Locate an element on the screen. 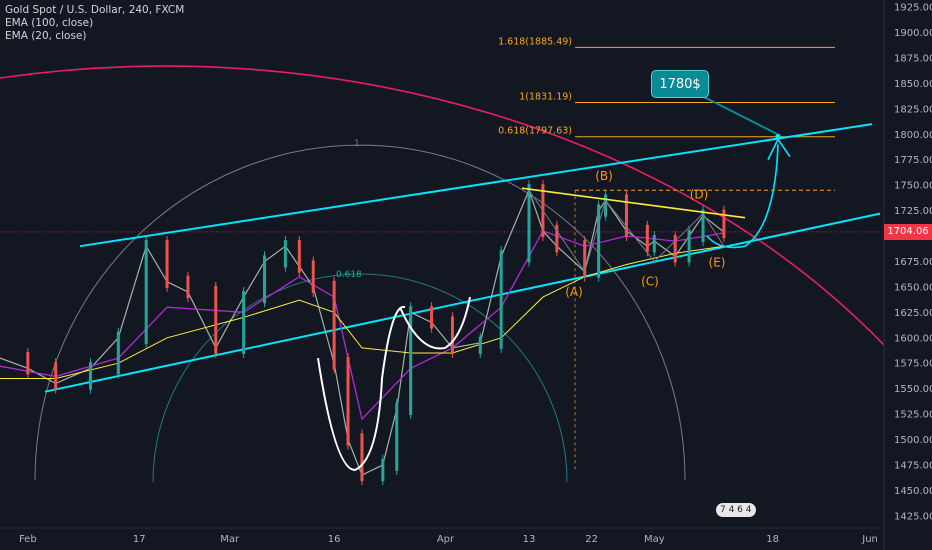 This screenshot has width=932, height=550. y-tick-label: 1675.00 is located at coordinates (913, 262).